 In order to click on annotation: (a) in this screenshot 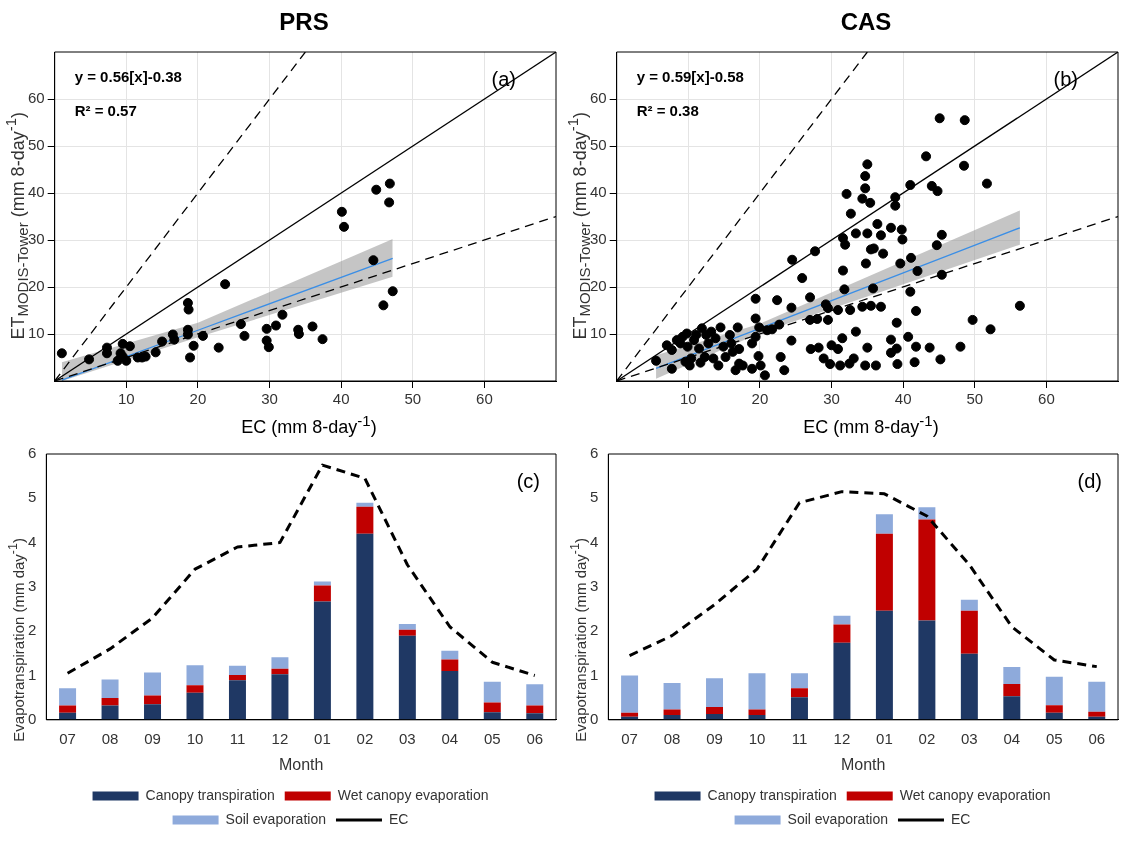, I will do `click(503, 78)`.